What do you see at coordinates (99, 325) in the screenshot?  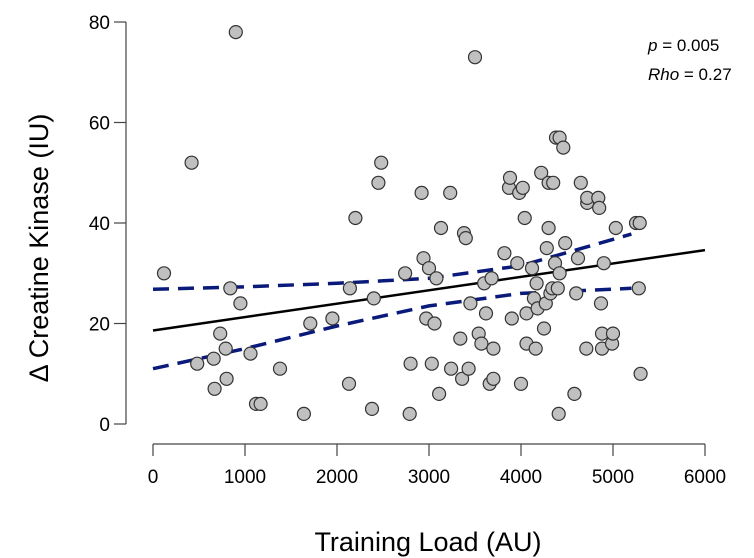 I see `y-tick-label: 20` at bounding box center [99, 325].